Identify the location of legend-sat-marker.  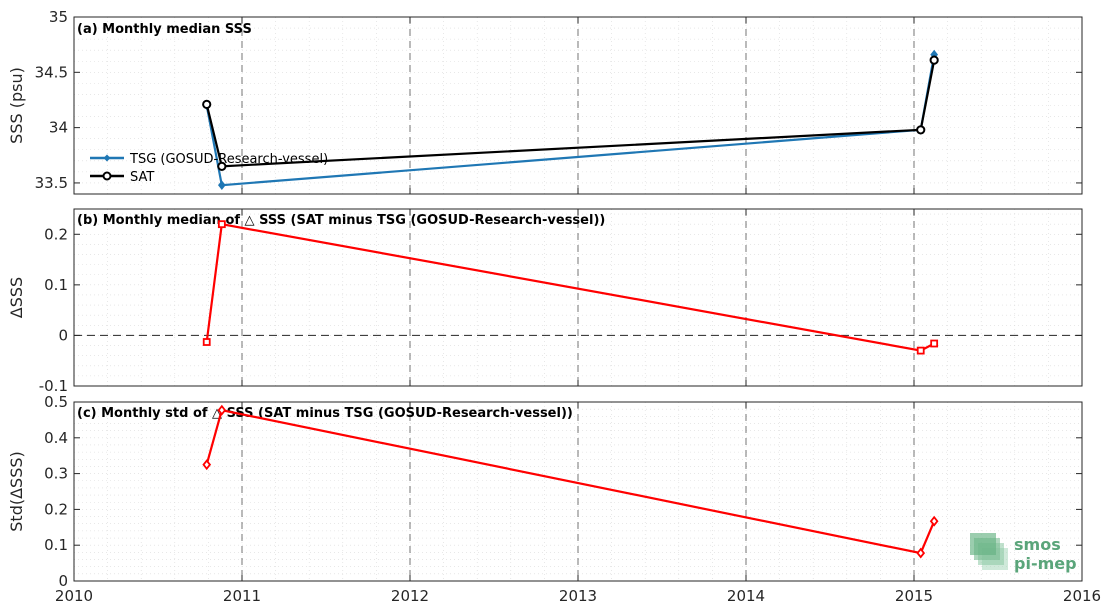
(107, 176).